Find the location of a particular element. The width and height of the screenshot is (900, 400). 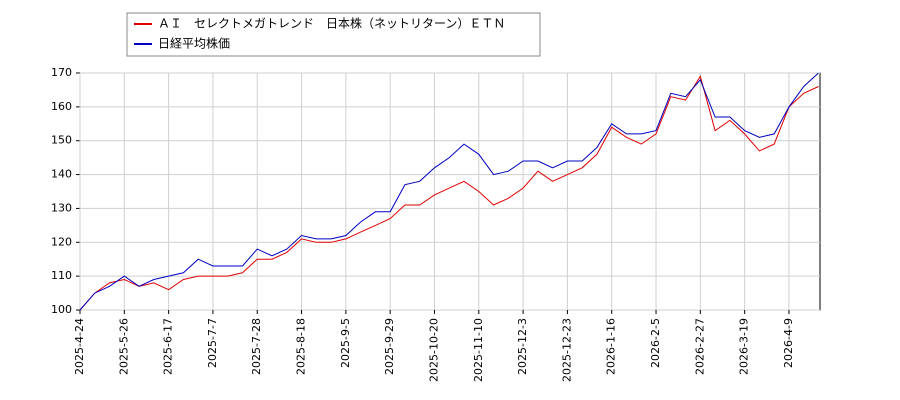

y-tick-label: 110 is located at coordinates (61, 275).